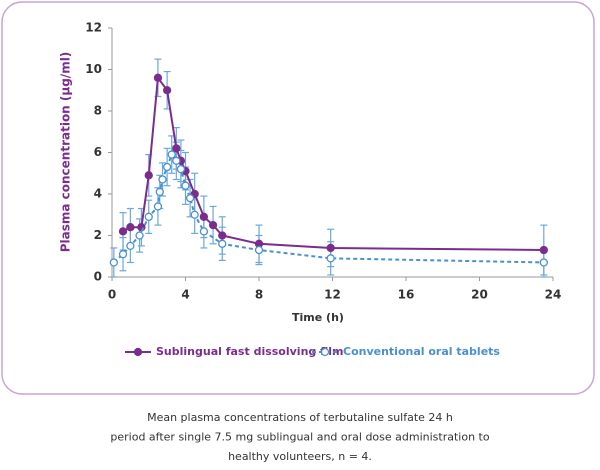 This screenshot has width=600, height=470. I want to click on y-axis-label: Plasma concentration (µg/ml), so click(66, 152).